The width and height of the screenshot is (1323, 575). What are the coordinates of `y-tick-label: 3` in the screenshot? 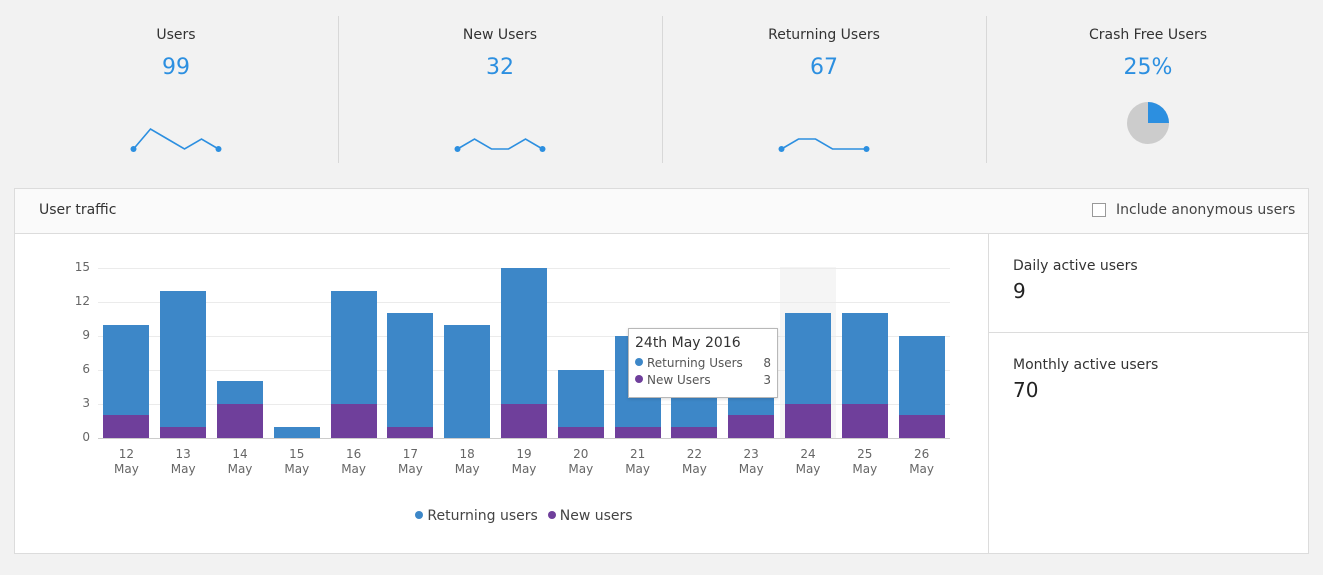 It's located at (86, 403).